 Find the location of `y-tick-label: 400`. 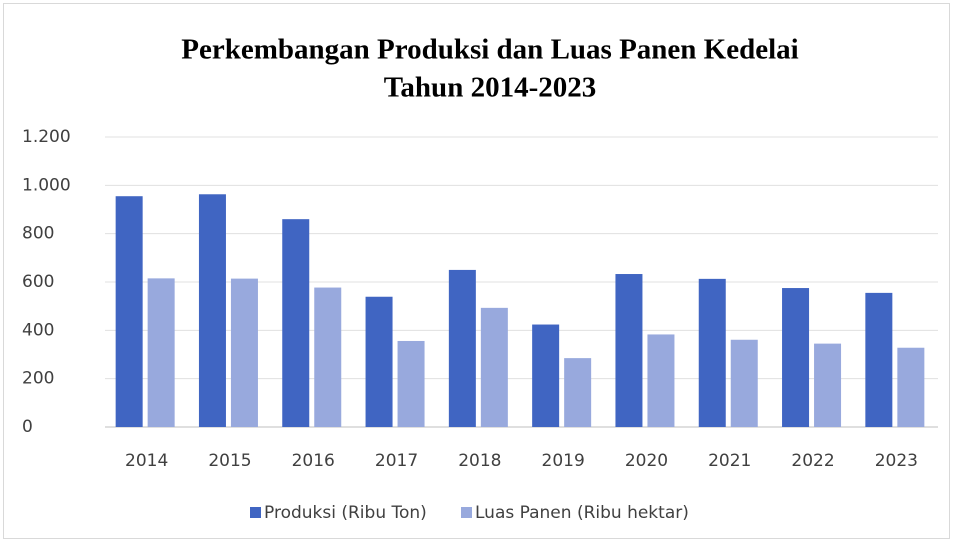

y-tick-label: 400 is located at coordinates (38, 330).